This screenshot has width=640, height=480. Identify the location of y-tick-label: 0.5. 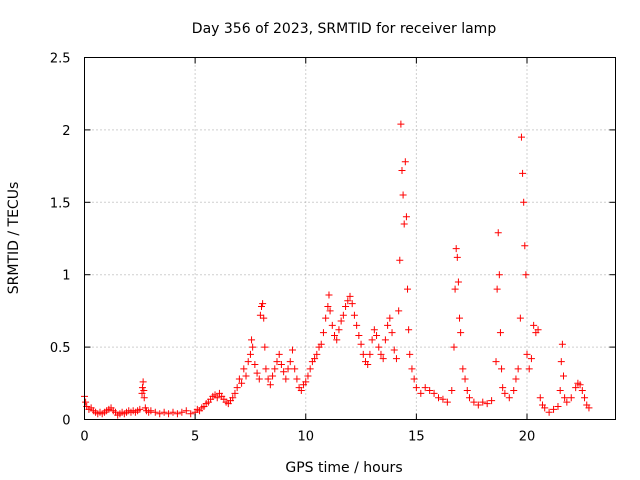
(60, 348).